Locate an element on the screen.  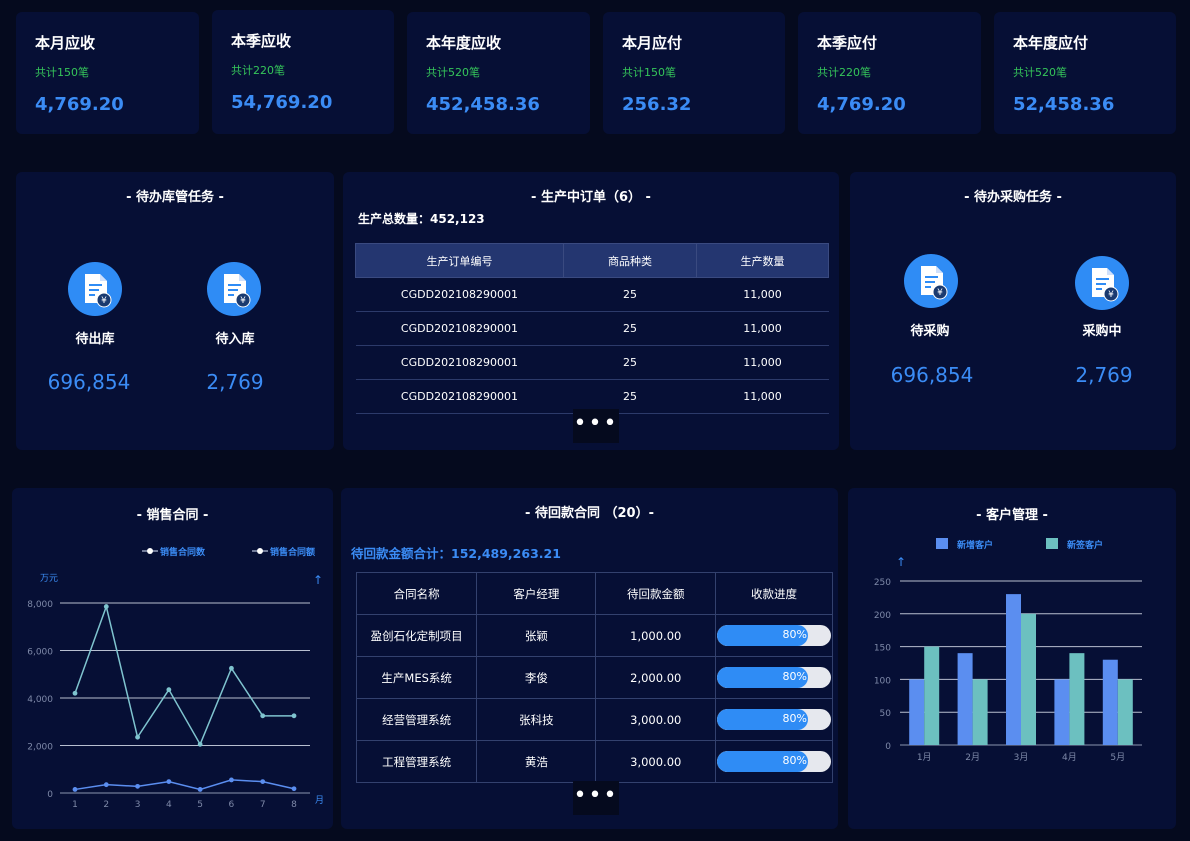
y-tick-label: 150 is located at coordinates (882, 649).